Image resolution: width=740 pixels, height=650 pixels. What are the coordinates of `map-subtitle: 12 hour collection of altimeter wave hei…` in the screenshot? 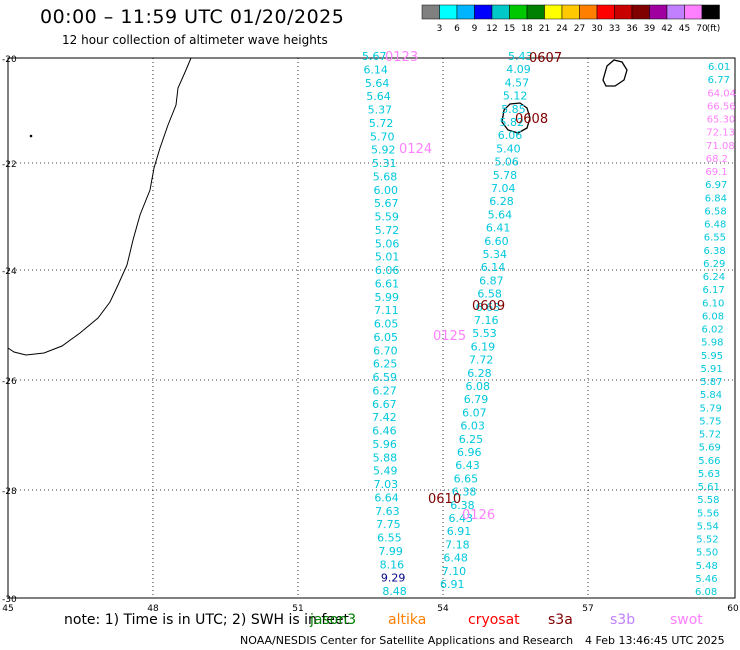 It's located at (195, 40).